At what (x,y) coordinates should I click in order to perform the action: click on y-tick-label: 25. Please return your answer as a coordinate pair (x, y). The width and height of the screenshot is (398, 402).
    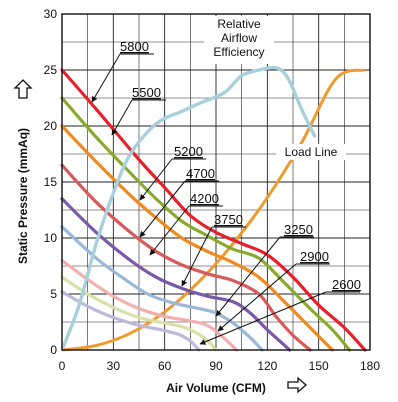
    Looking at the image, I should click on (51, 70).